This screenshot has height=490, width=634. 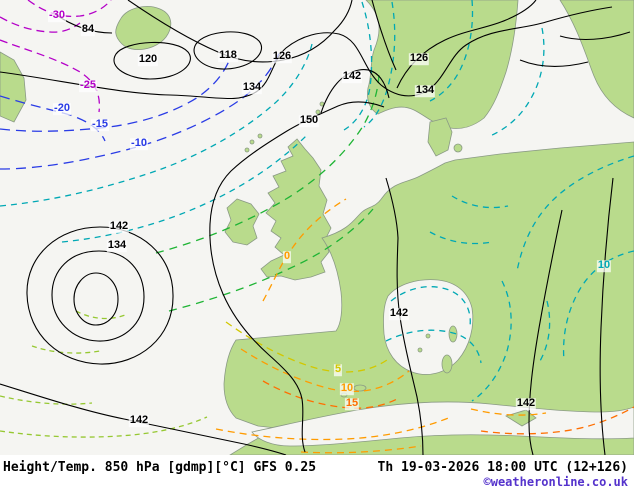 What do you see at coordinates (606, 316) in the screenshot?
I see `height-contour-right-edge` at bounding box center [606, 316].